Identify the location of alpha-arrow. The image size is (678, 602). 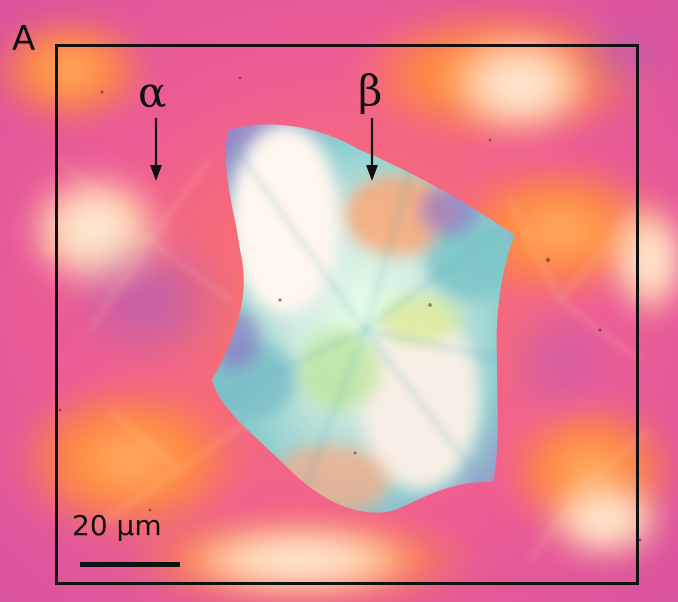
(156, 149).